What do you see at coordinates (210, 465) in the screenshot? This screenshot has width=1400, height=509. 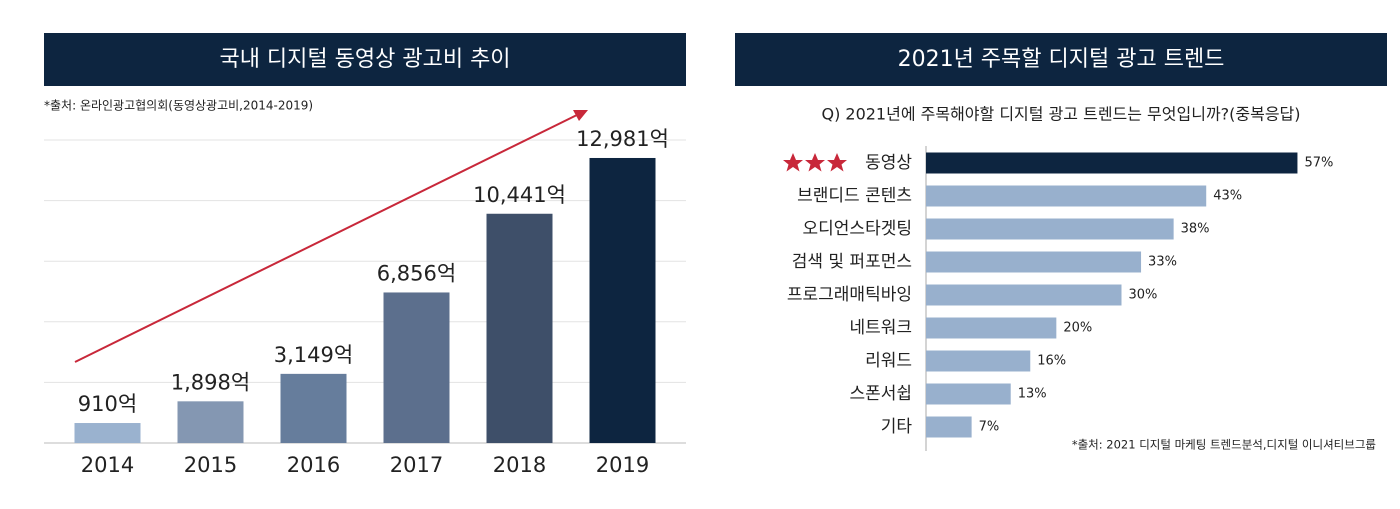 I see `x-tick-label: 2015` at bounding box center [210, 465].